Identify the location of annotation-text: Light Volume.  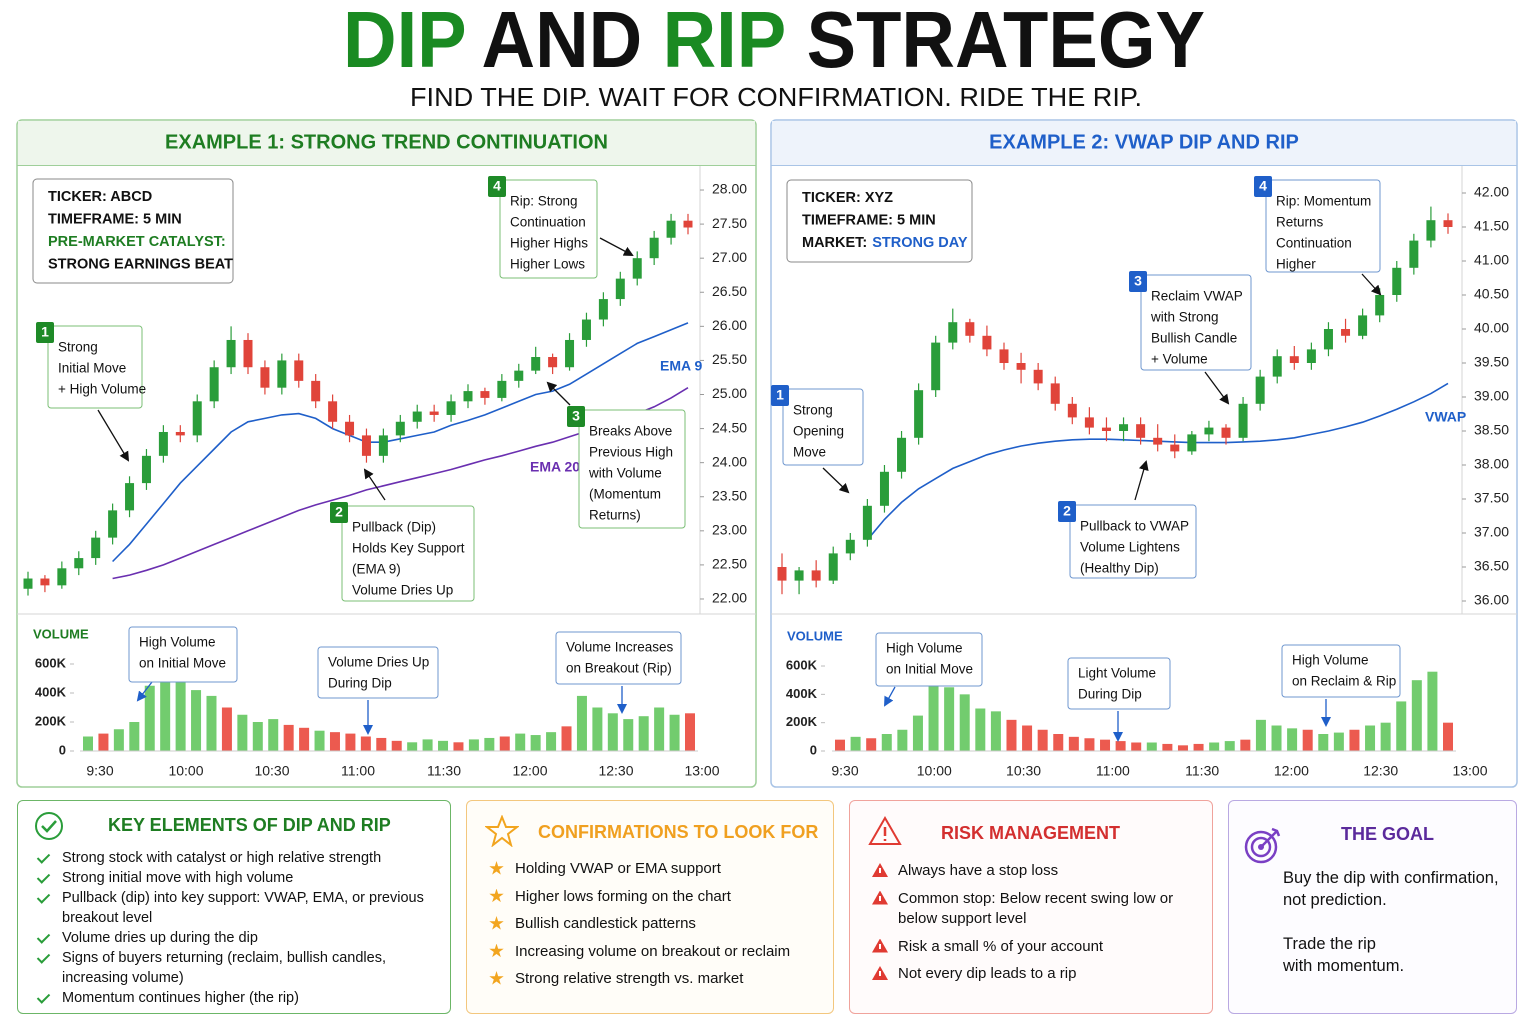
(1117, 673).